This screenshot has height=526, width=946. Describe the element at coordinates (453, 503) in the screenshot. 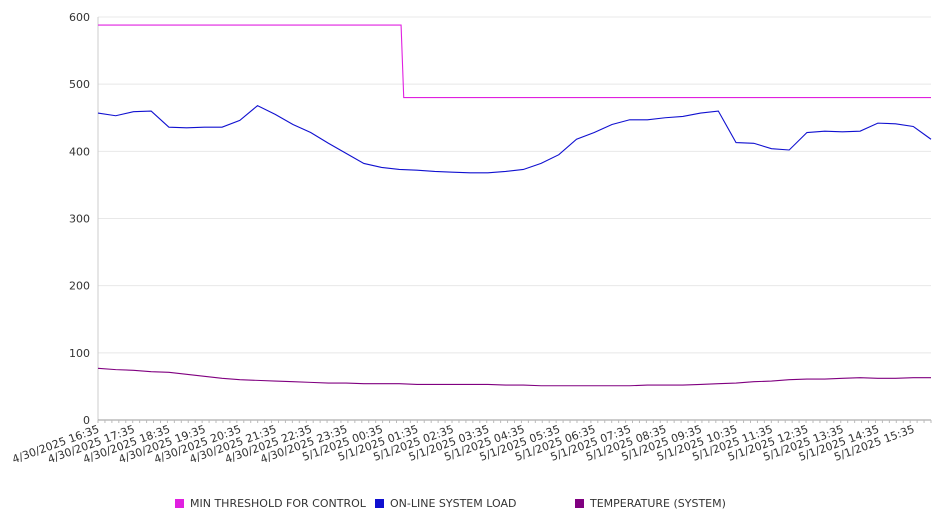

I see `legend-label-system-load: ON-LINE SYSTEM LOAD` at that location.